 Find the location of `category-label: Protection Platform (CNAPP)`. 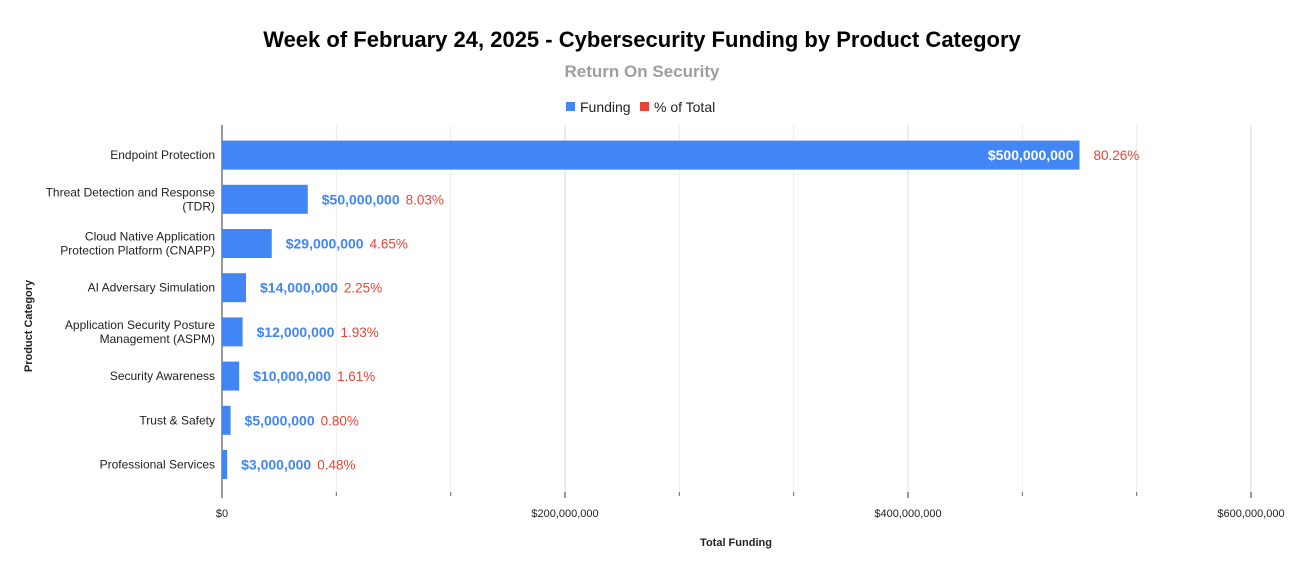

category-label: Protection Platform (CNAPP) is located at coordinates (137, 251).